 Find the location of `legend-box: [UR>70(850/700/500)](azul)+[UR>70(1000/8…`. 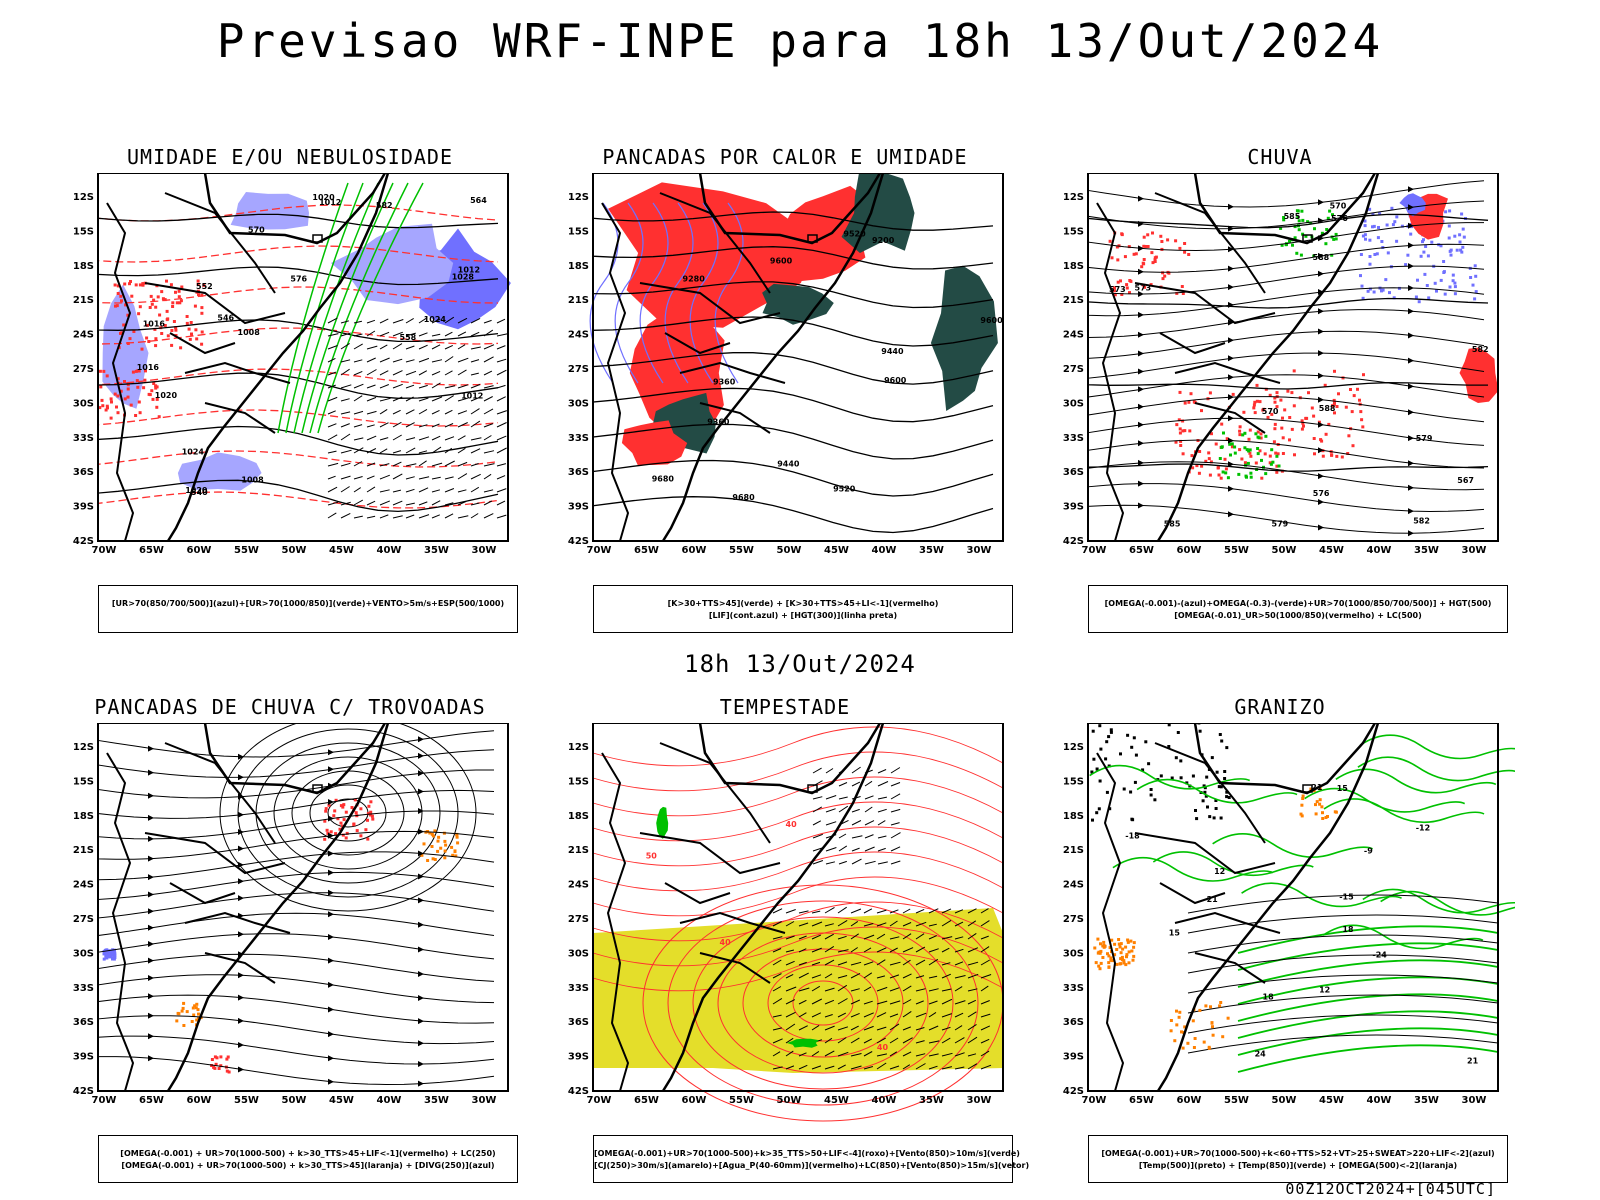

legend-box: [UR>70(850/700/500)](azul)+[UR>70(1000/8… is located at coordinates (308, 609).